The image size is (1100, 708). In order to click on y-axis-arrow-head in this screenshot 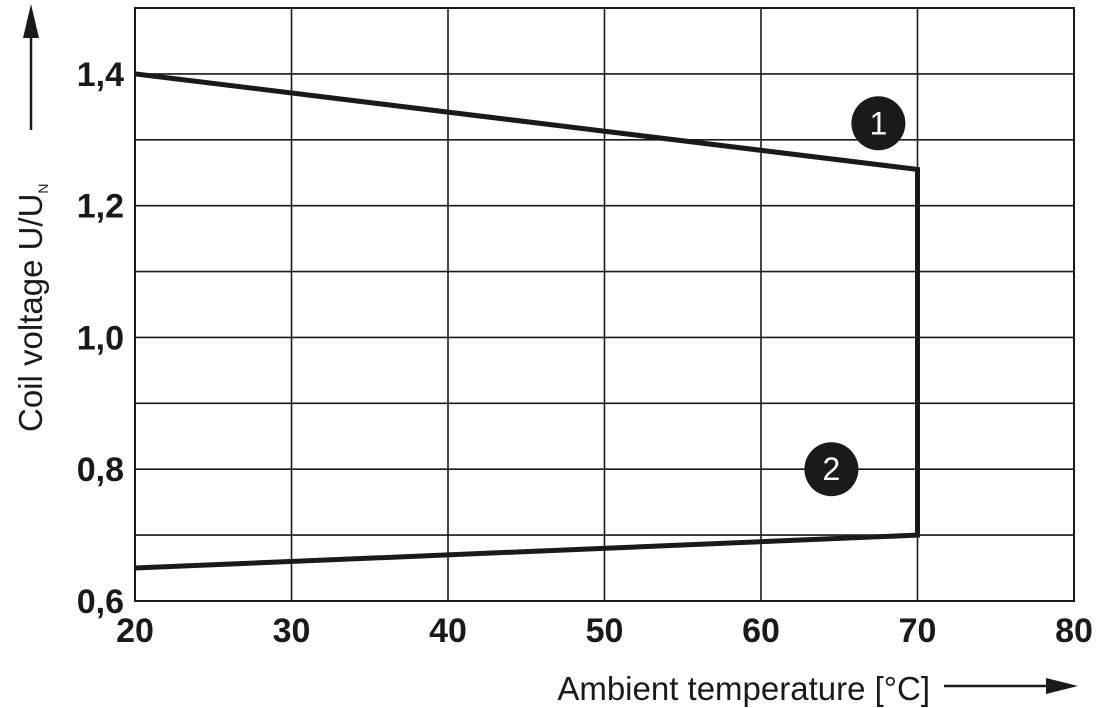, I will do `click(31, 21)`.